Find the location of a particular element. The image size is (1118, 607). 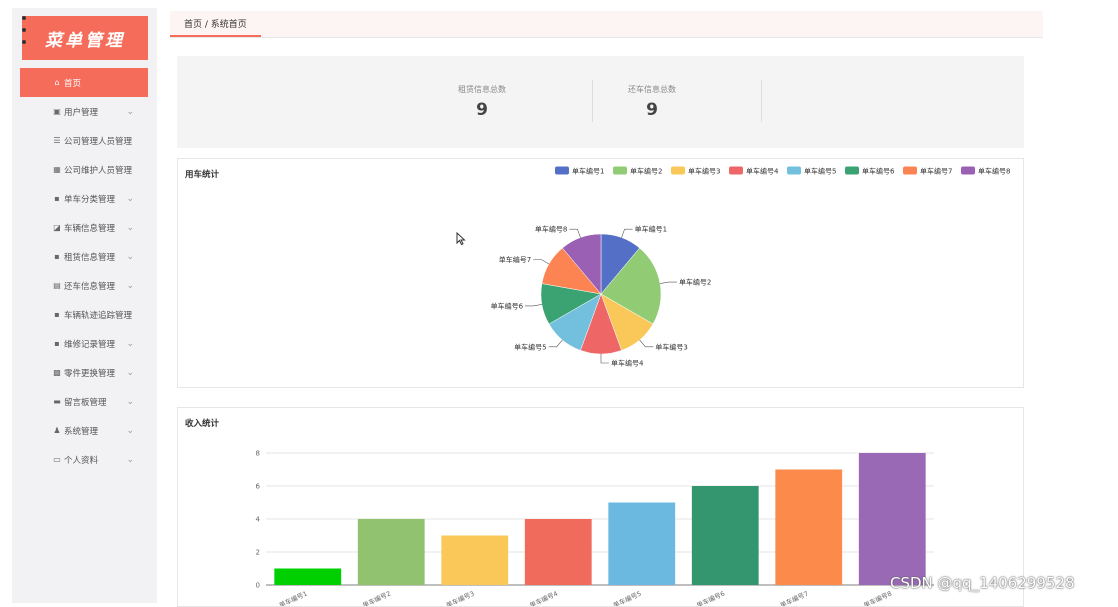

sidebar-item-label: 公司维护人员管理 is located at coordinates (98, 170).